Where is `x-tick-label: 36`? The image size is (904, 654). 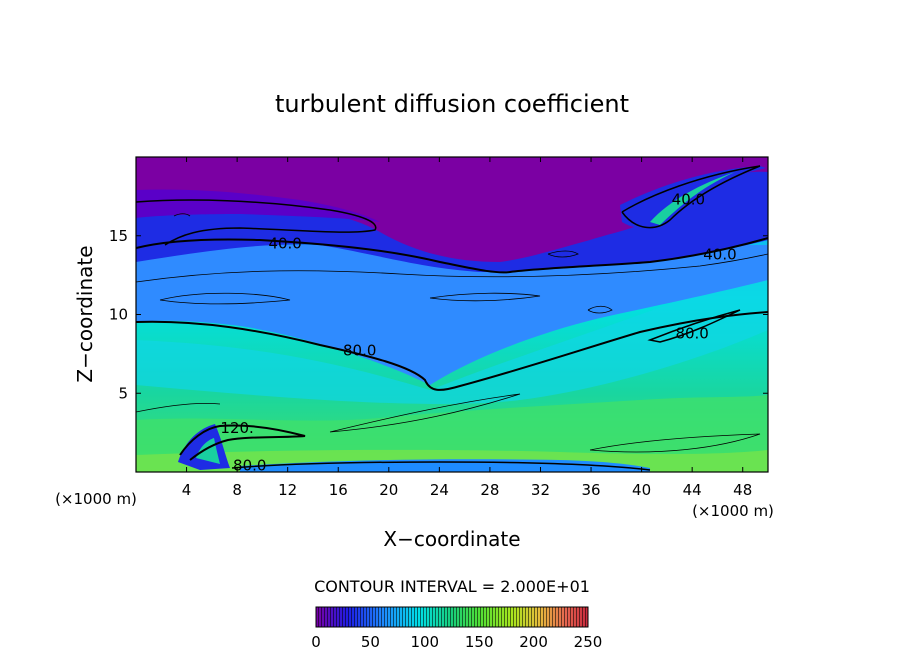
x-tick-label: 36 is located at coordinates (590, 490).